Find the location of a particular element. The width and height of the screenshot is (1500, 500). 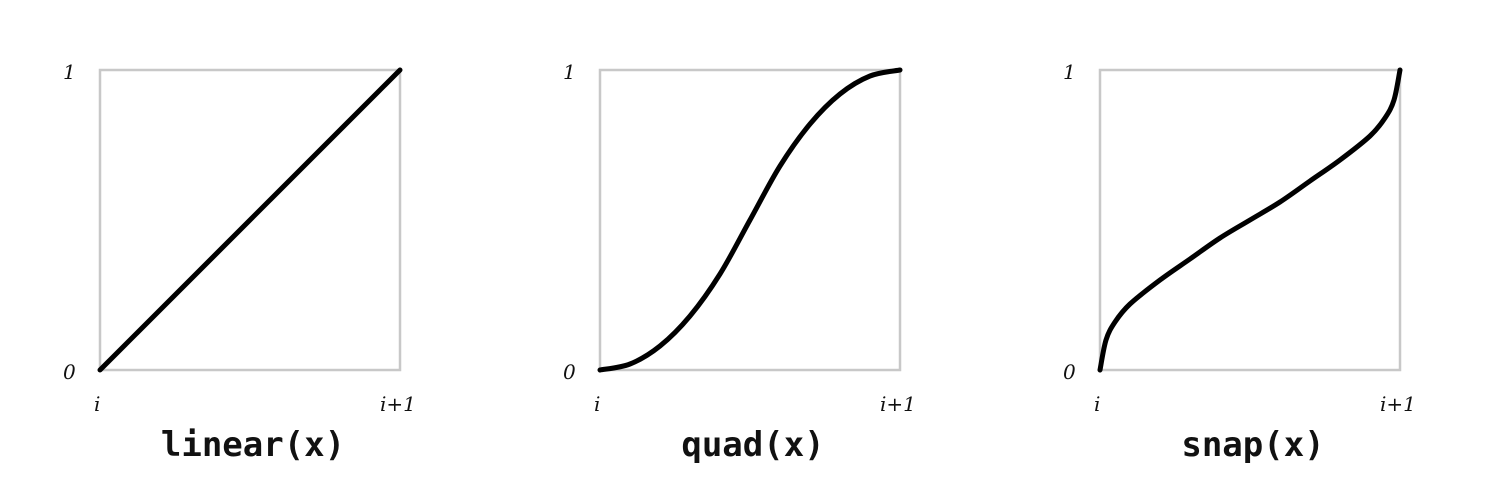

chart-quad-plot is located at coordinates (750, 220).